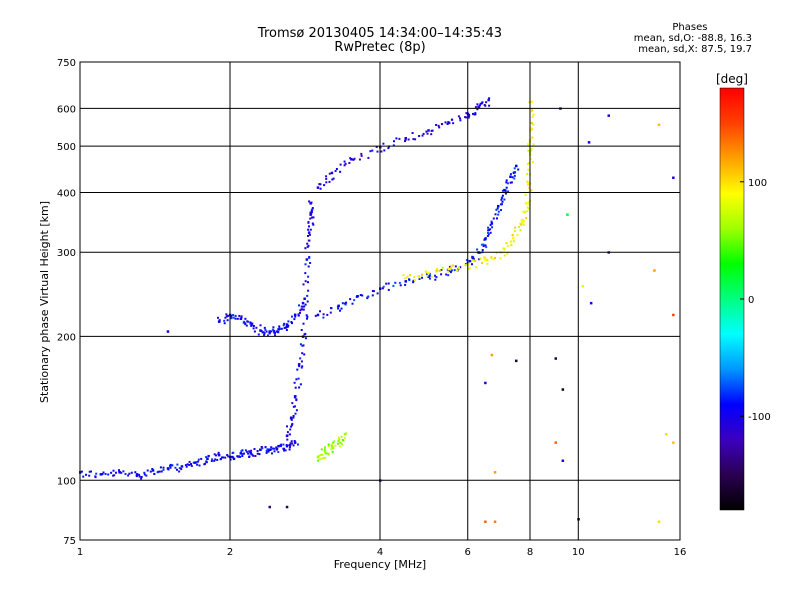 This screenshot has height=600, width=800. What do you see at coordinates (380, 564) in the screenshot?
I see `x-axis-label: Frequency [MHz]` at bounding box center [380, 564].